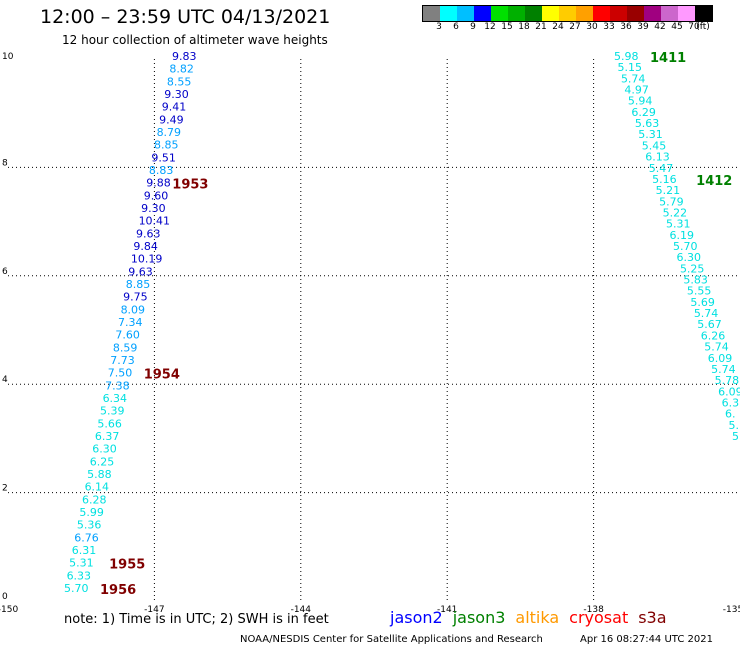 The height and width of the screenshot is (650, 740). I want to click on wave-height-label: 5.88, so click(99, 474).